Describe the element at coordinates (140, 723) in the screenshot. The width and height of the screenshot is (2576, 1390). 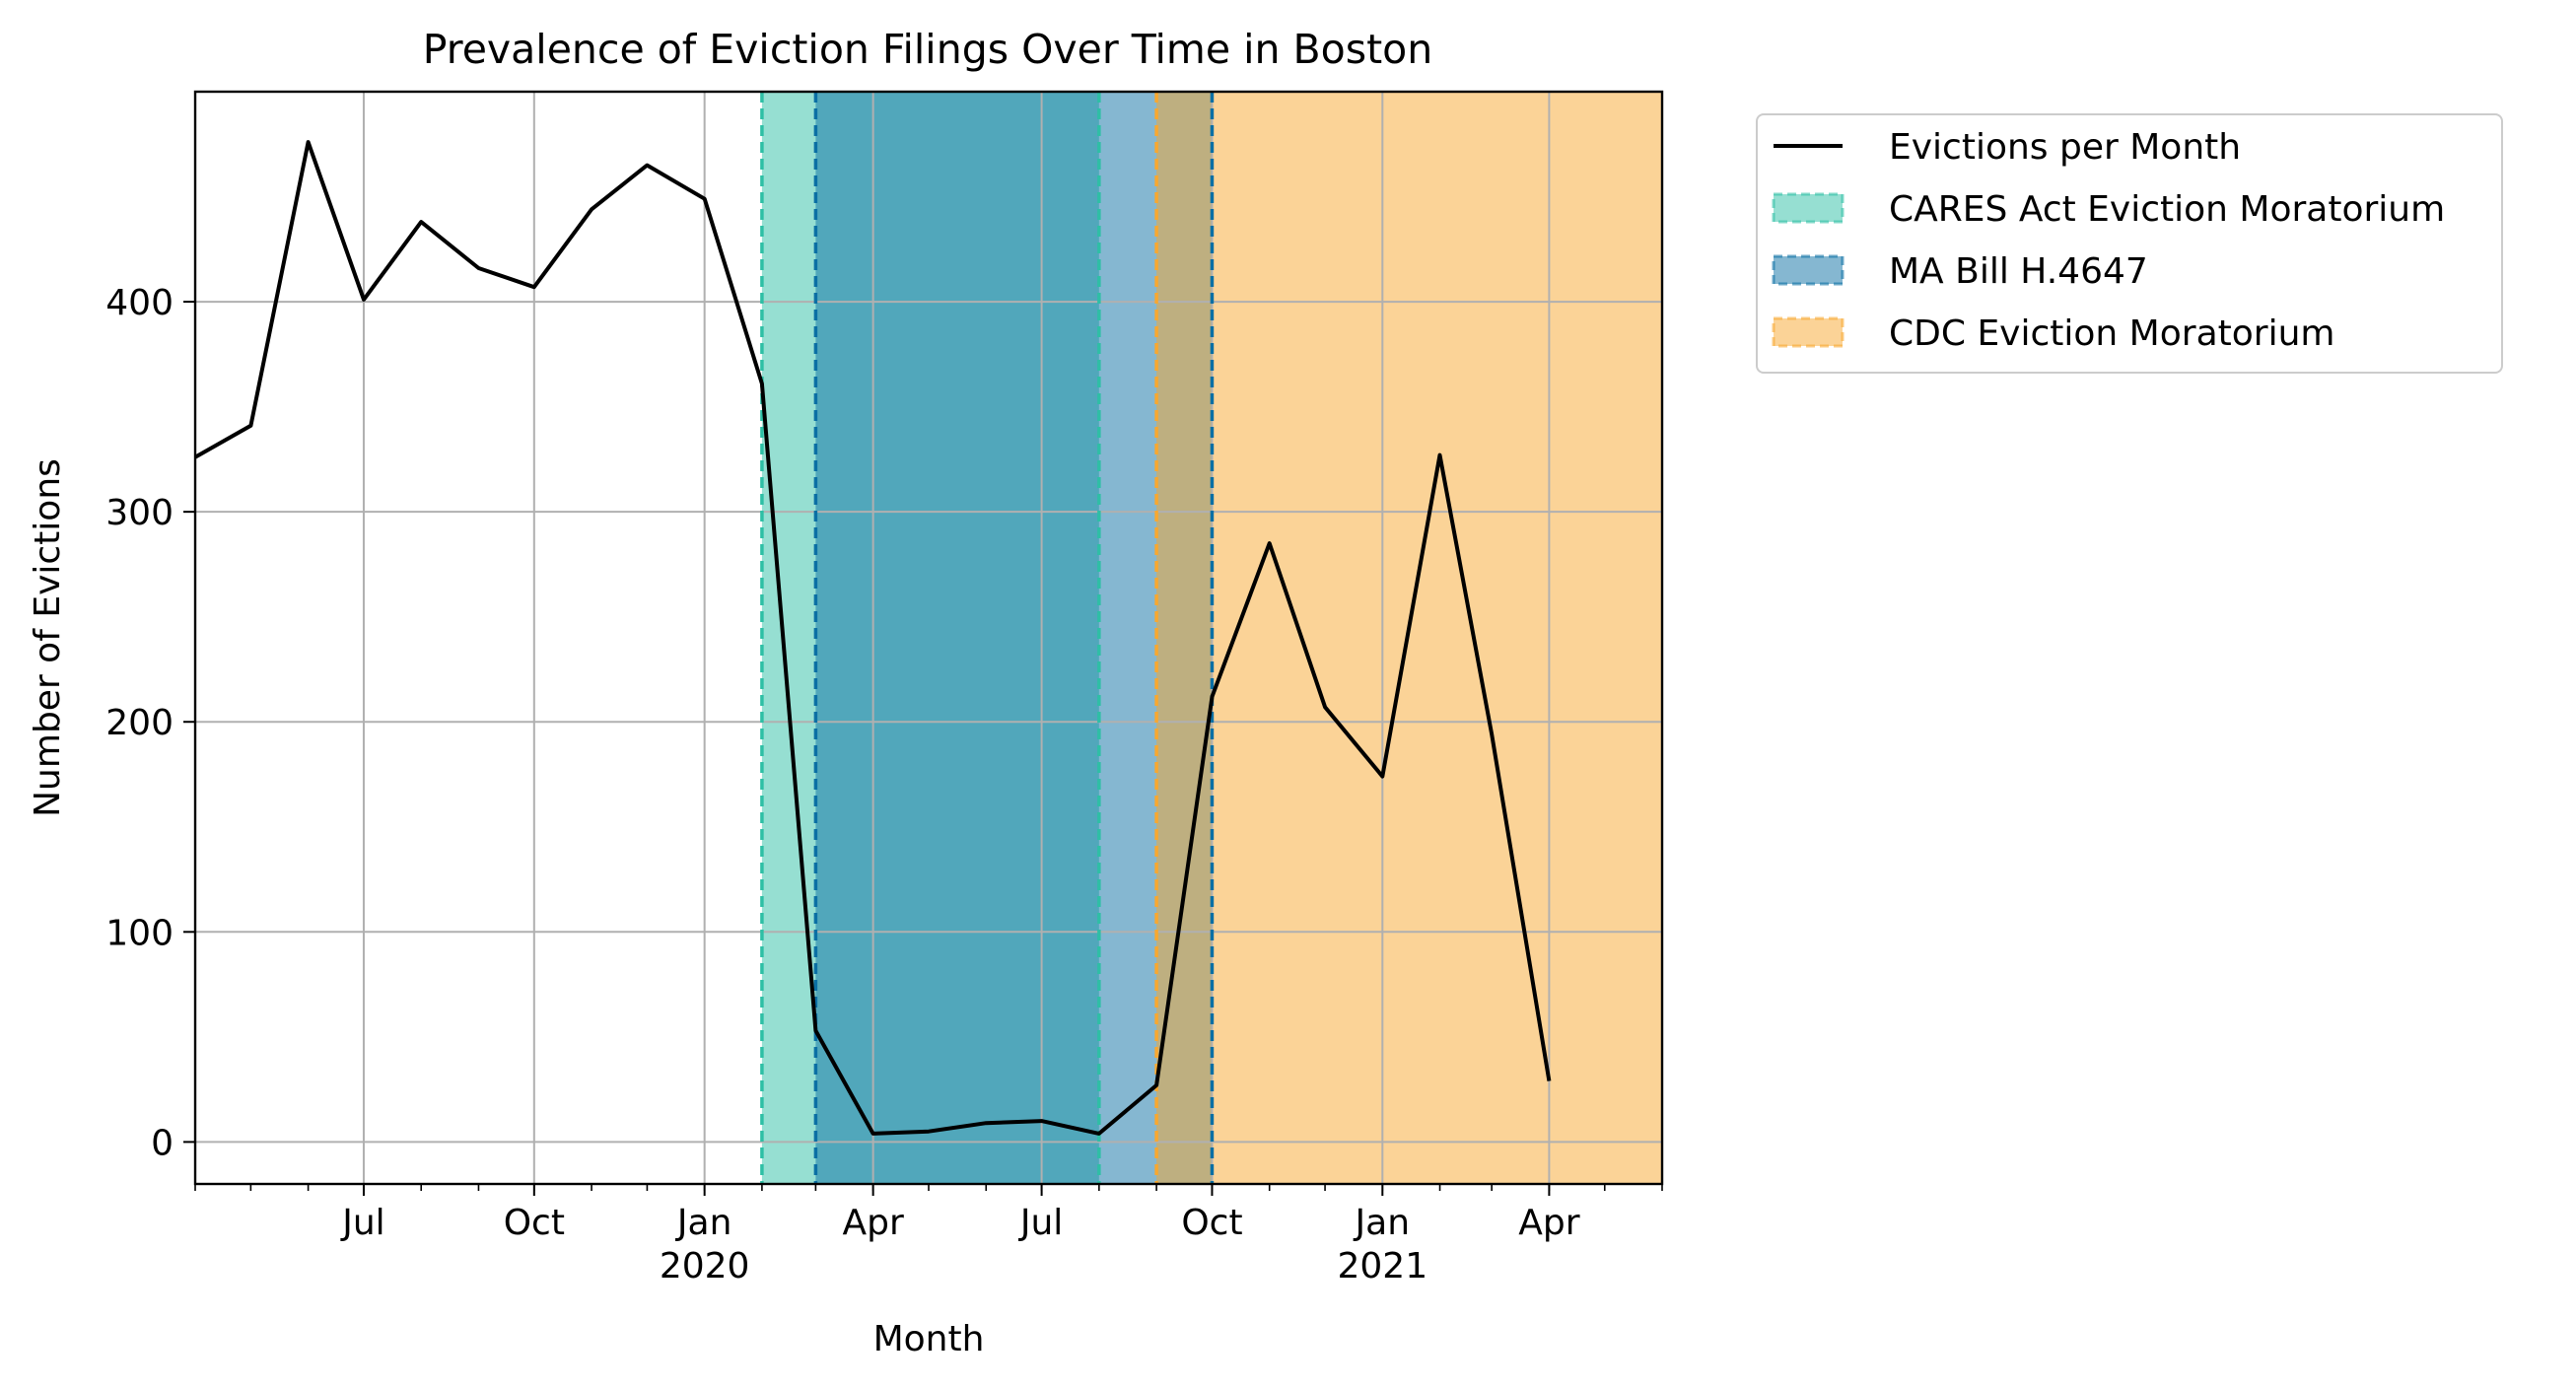
I see `y-tick-label: 200` at that location.